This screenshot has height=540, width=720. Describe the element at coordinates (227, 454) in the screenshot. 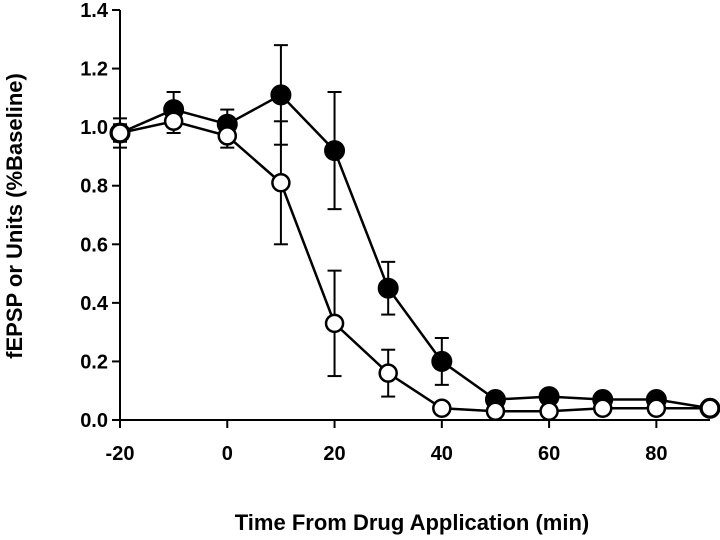

I see `x-tick-label: 0` at that location.